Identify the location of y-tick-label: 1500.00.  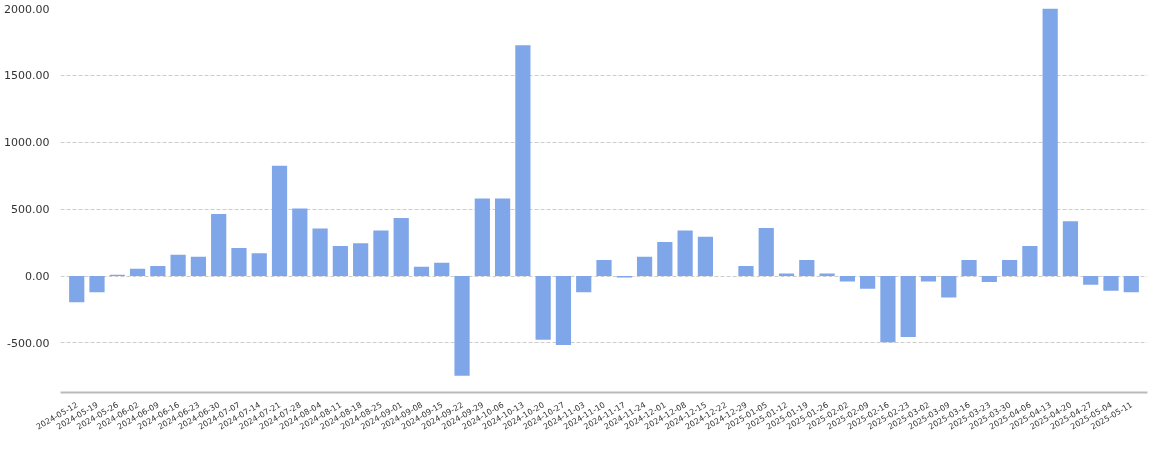
(27, 76).